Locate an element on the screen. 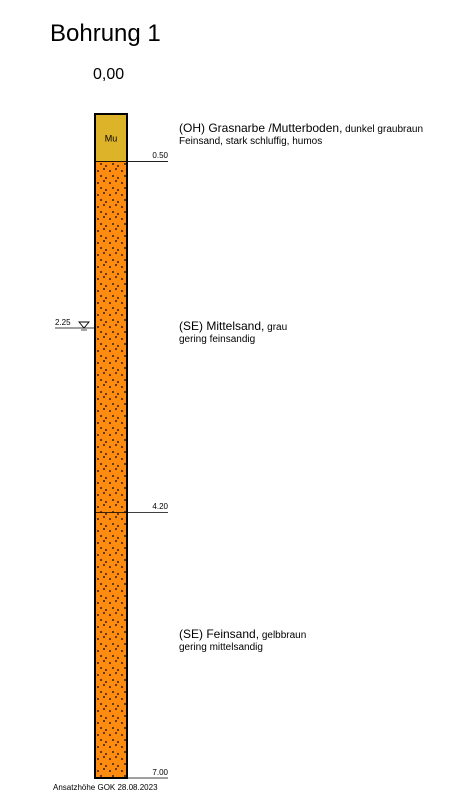  soil-name: (SE) Feinsand, is located at coordinates (219, 634).